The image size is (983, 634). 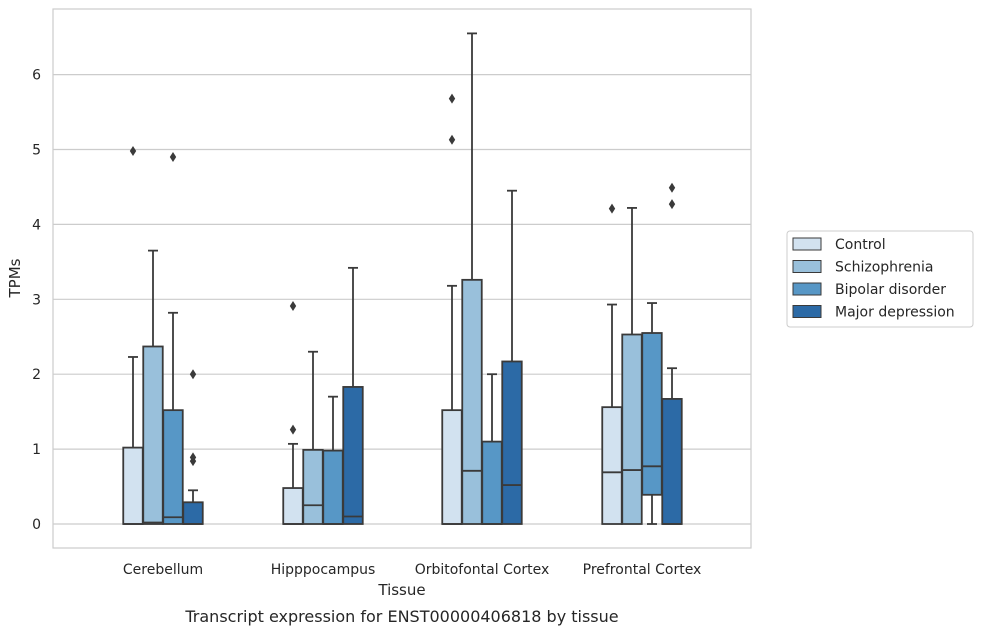 I want to click on y-axis-ticks: 0 1 2 3 4 5 6, so click(x=36, y=300).